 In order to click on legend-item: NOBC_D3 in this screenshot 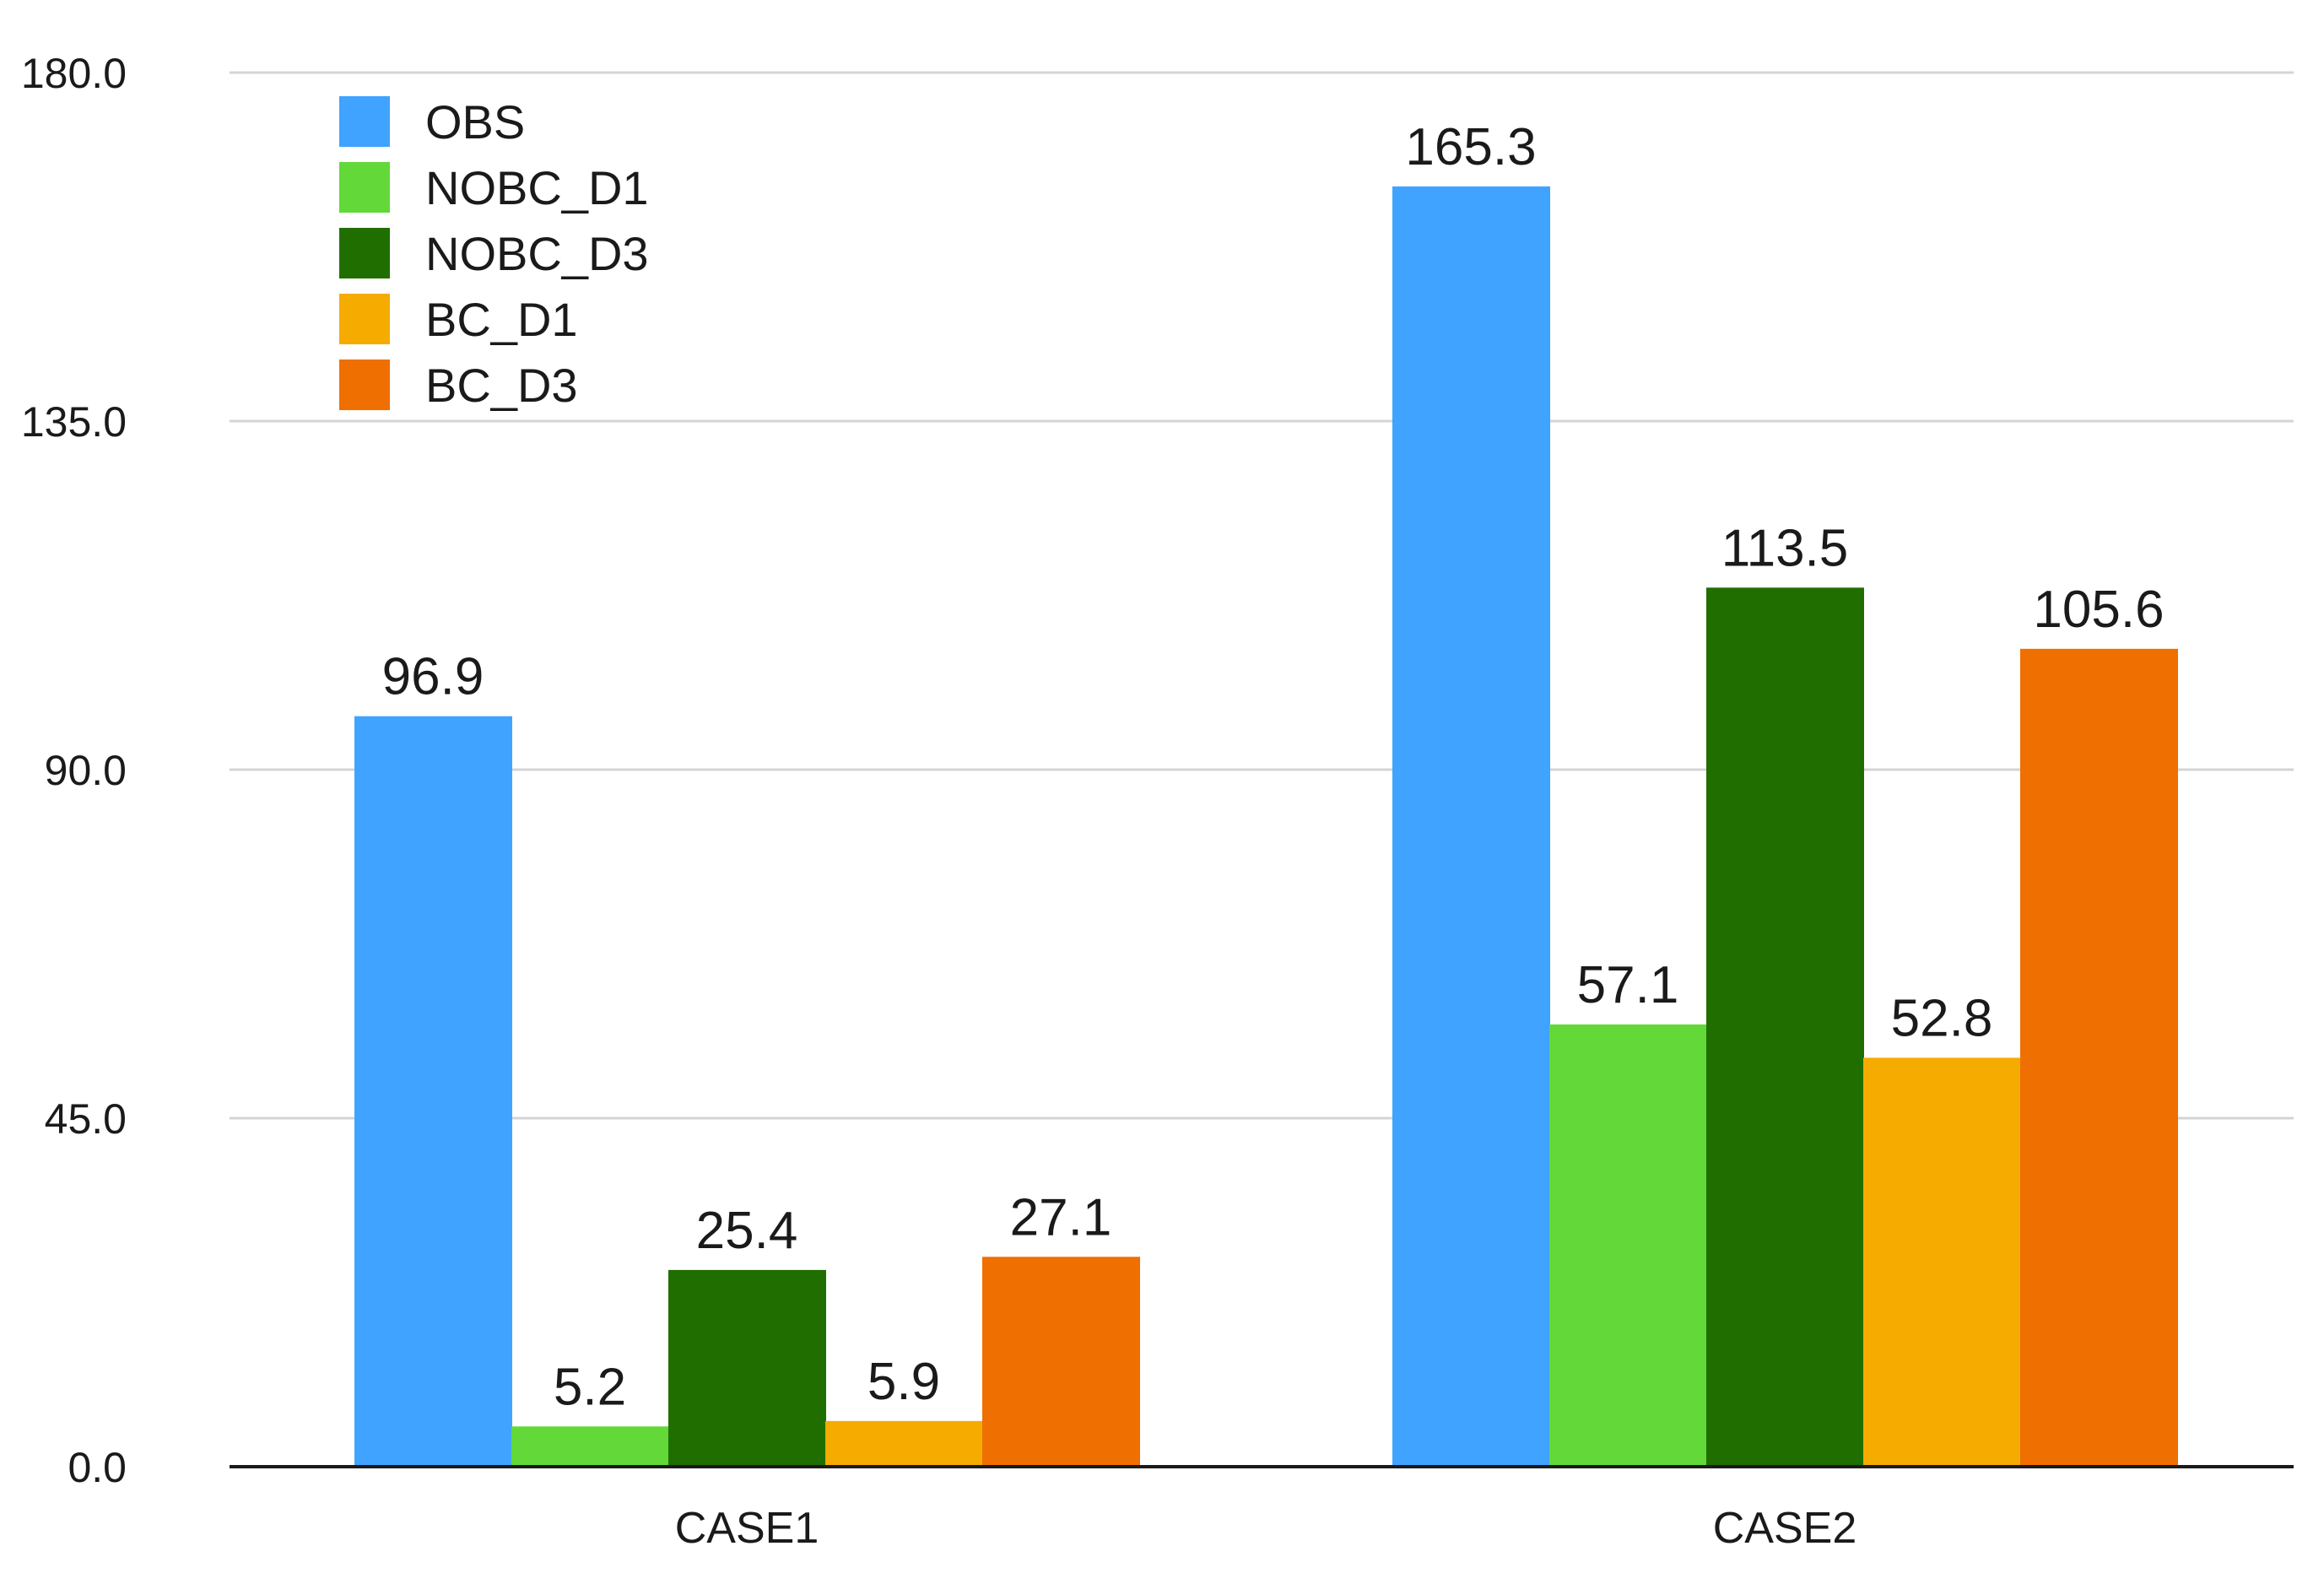, I will do `click(494, 253)`.